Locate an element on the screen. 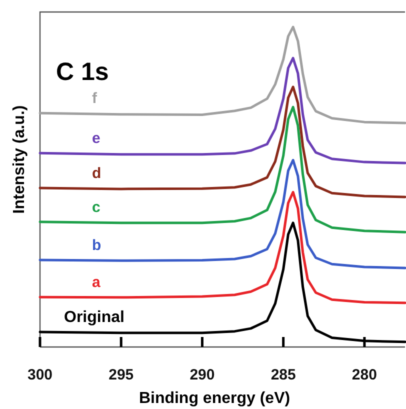 The height and width of the screenshot is (409, 406). x-tick-label: 295 is located at coordinates (121, 375).